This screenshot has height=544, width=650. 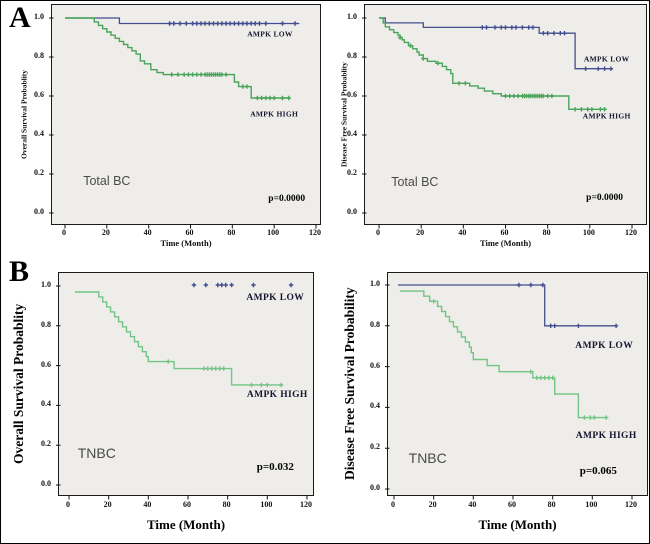 I want to click on p-value-label: p=0.065, so click(x=598, y=470).